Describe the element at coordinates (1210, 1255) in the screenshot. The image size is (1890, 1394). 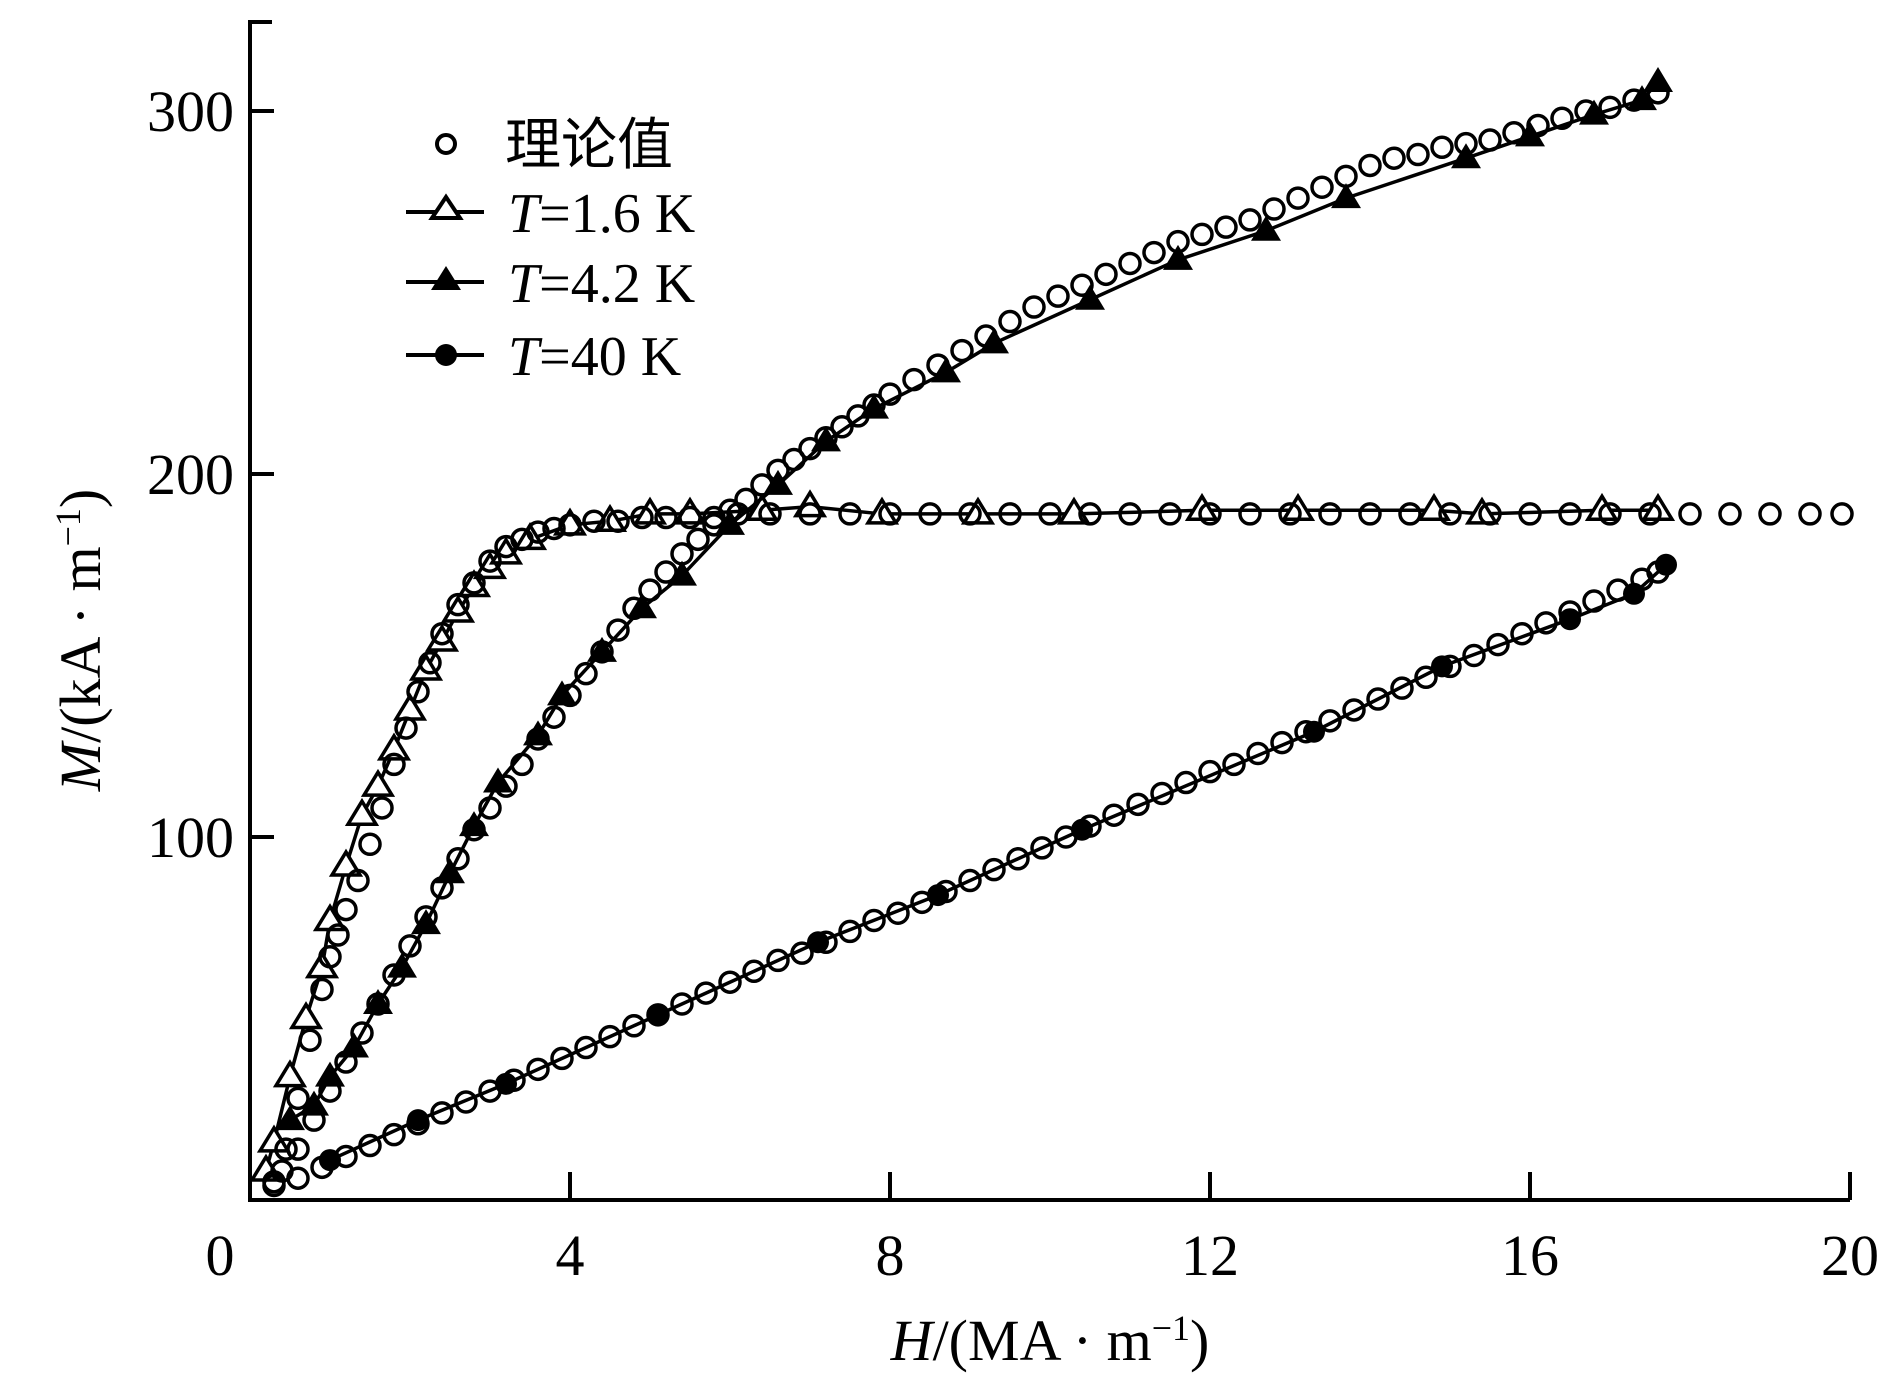
I see `x-tick-label: 12` at that location.